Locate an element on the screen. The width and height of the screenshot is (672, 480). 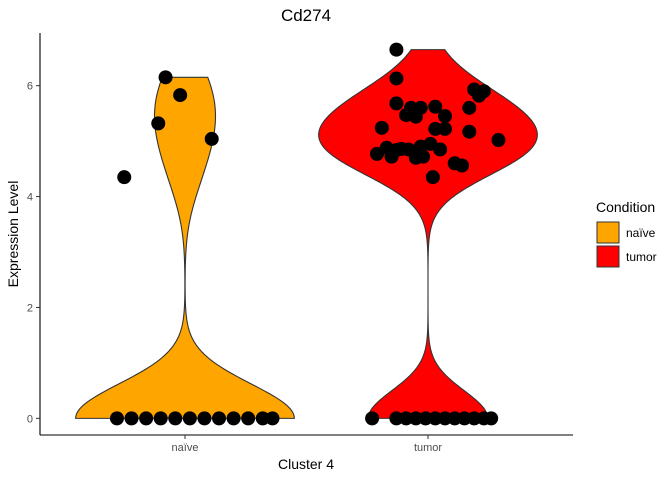
y-tick-label: 2 is located at coordinates (30, 308).